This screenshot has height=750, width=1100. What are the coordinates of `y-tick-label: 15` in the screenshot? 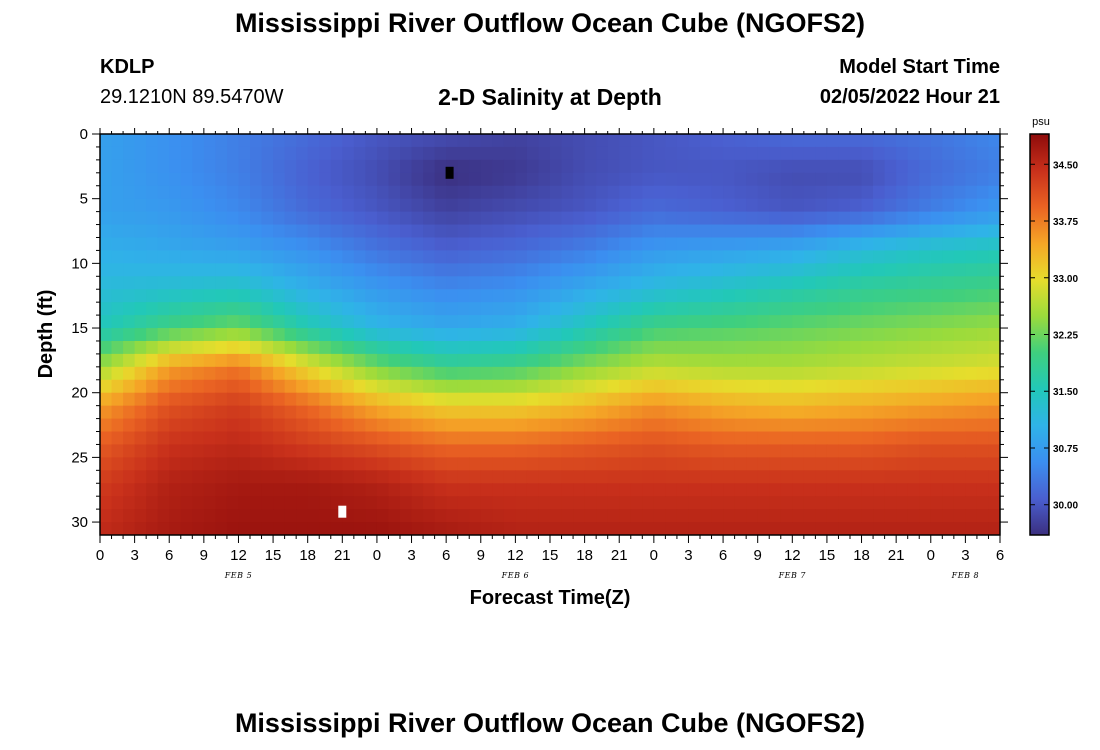 It's located at (79, 328).